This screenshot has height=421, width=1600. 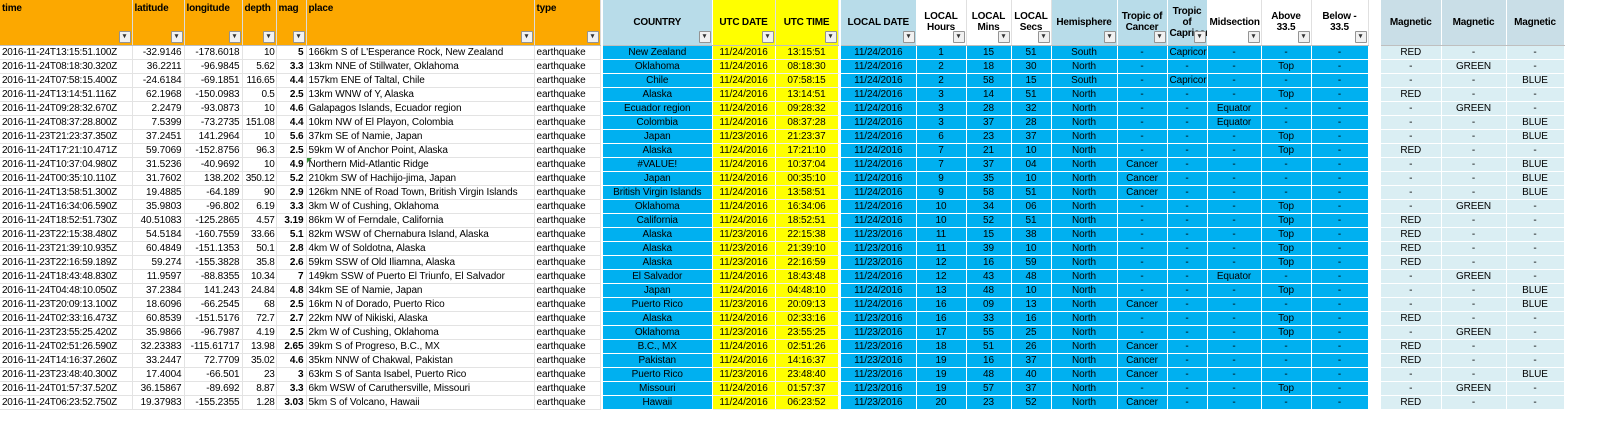 I want to click on cell-mag: 5.6, so click(x=291, y=136).